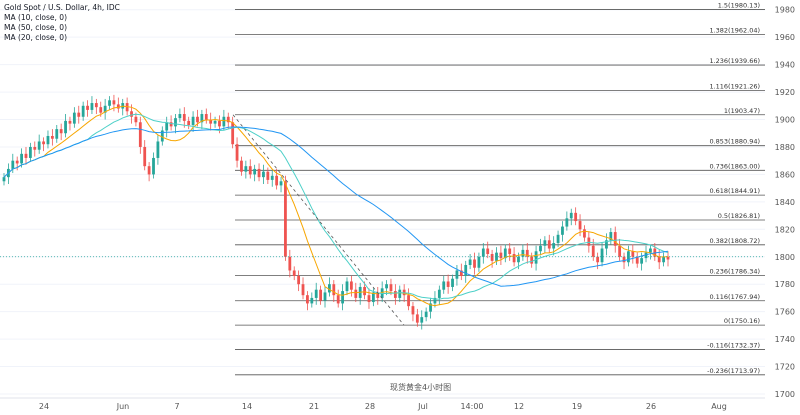  Describe the element at coordinates (734, 166) in the screenshot. I see `fib-level-label: 0.736(1863.00)` at that location.